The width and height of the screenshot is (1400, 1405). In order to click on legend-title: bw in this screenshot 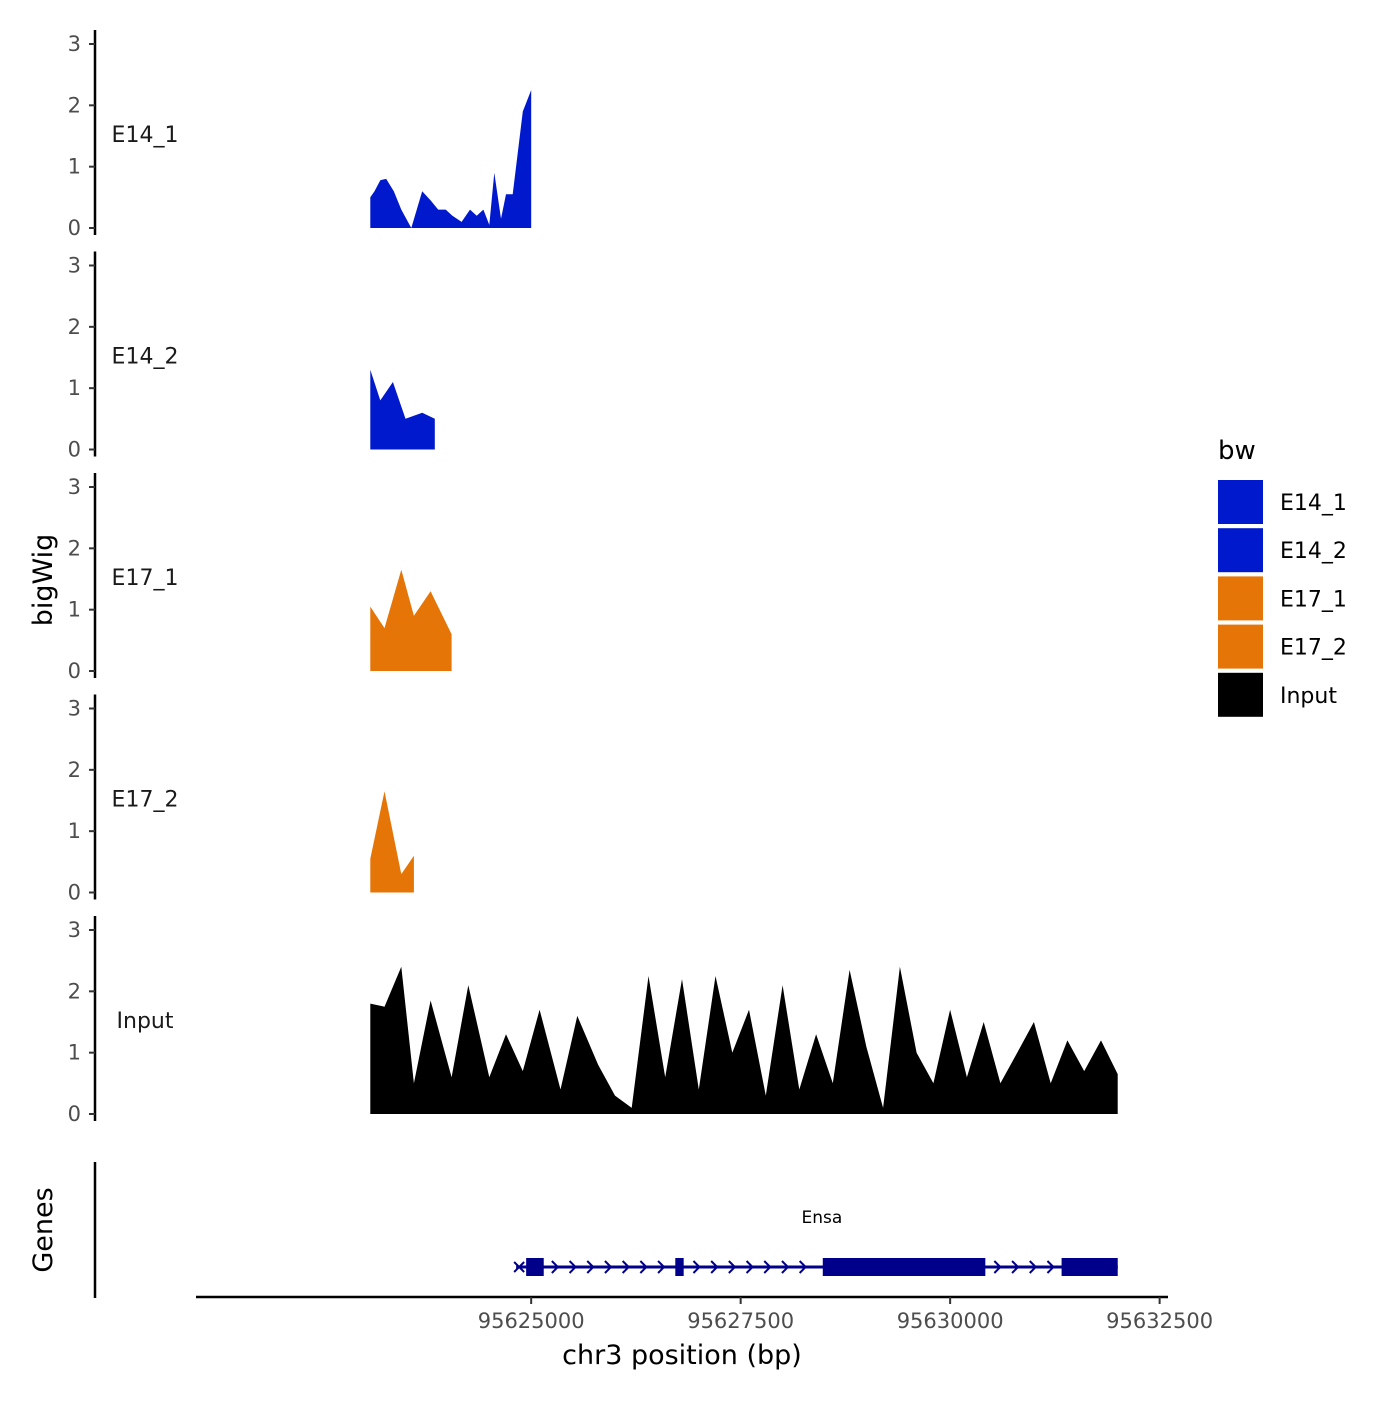, I will do `click(1237, 451)`.